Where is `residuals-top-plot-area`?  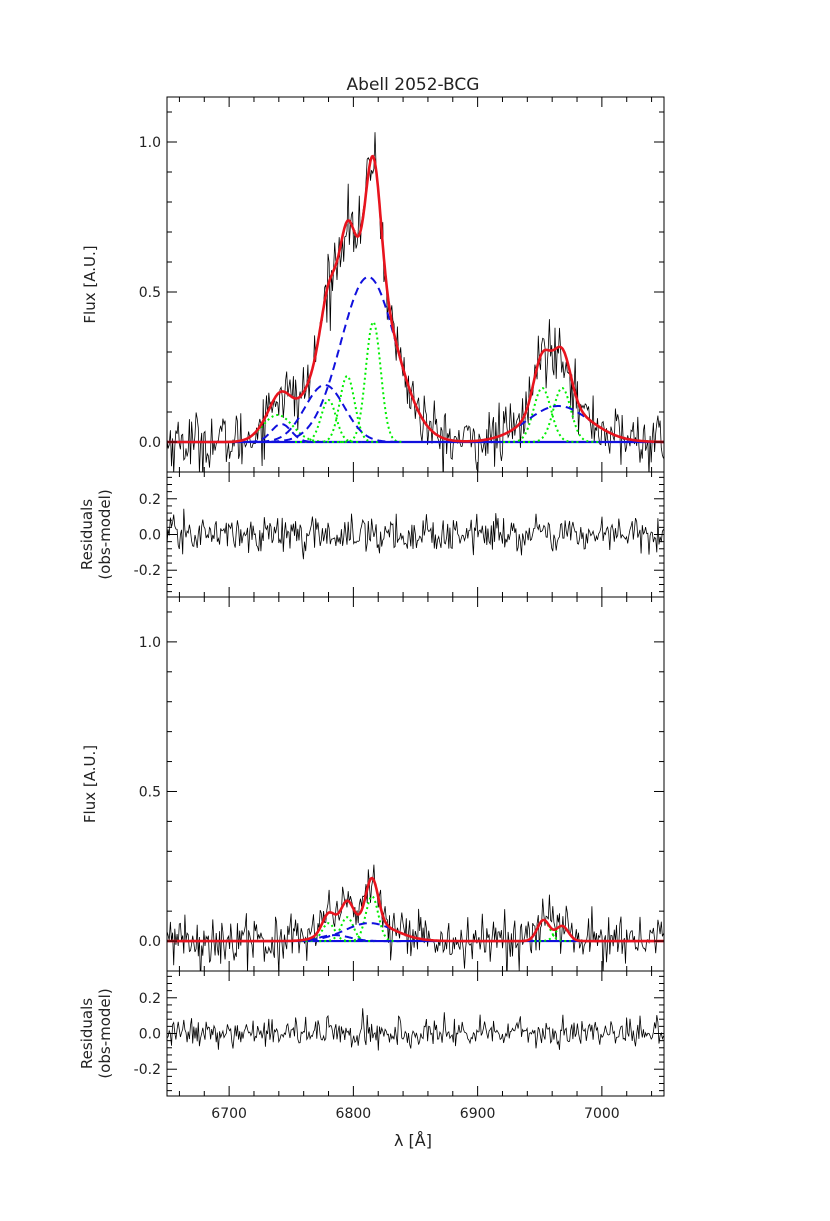 residuals-top-plot-area is located at coordinates (415, 534).